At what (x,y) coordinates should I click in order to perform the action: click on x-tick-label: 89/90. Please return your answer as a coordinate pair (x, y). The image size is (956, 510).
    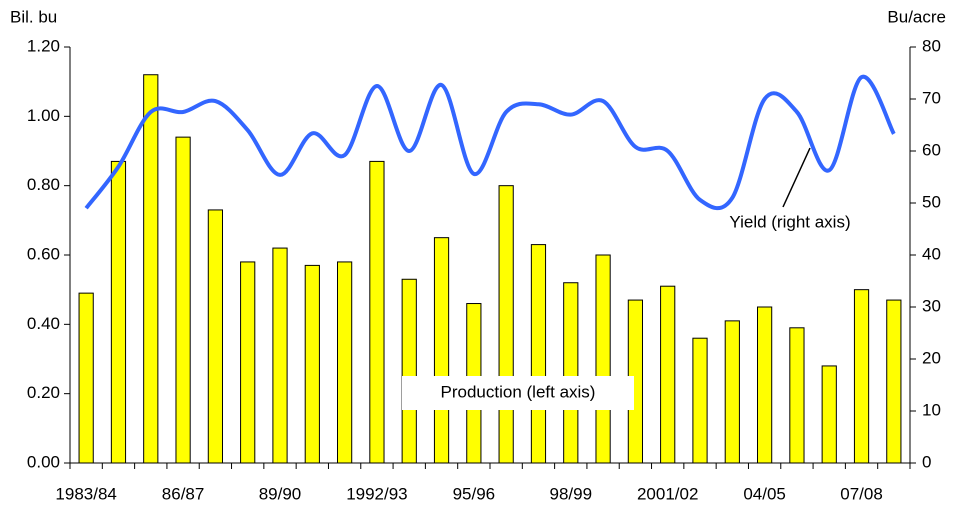
    Looking at the image, I should click on (280, 493).